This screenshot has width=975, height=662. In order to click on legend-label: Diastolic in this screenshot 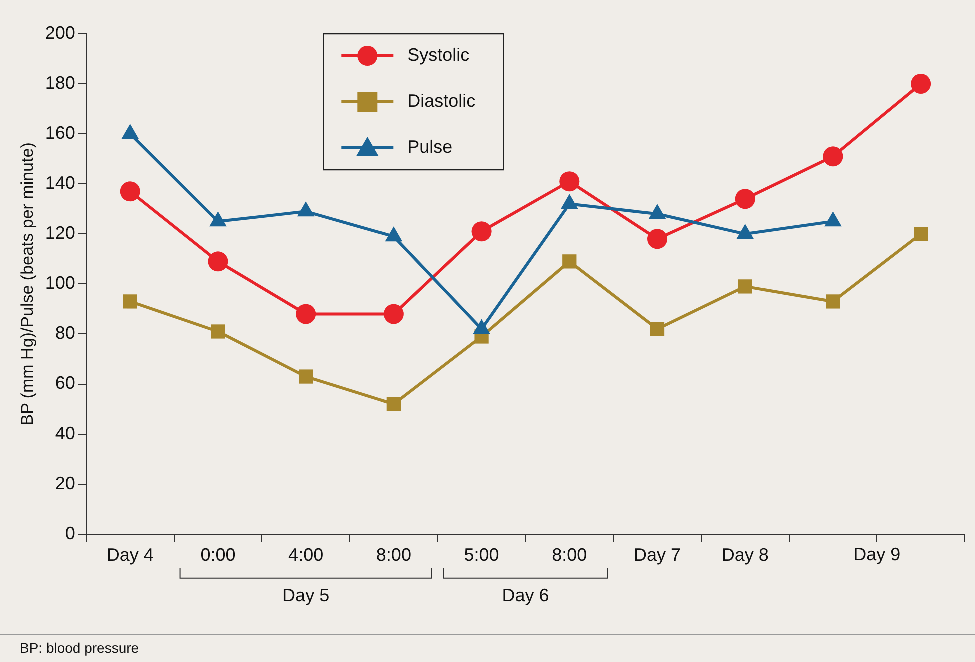, I will do `click(442, 100)`.